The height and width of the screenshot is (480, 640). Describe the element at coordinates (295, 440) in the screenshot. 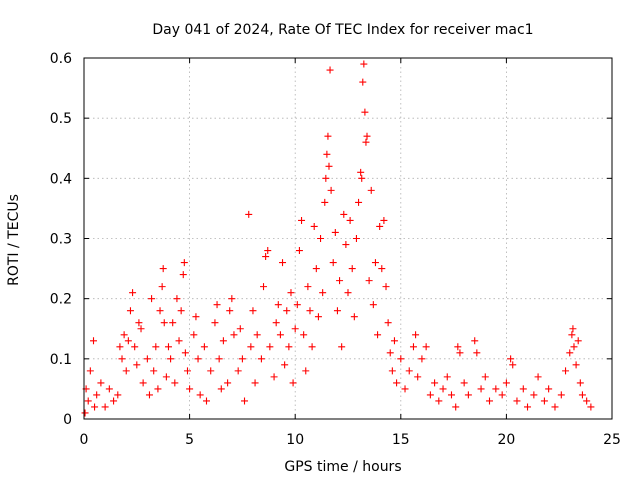

I see `x-tick-label: 10` at that location.